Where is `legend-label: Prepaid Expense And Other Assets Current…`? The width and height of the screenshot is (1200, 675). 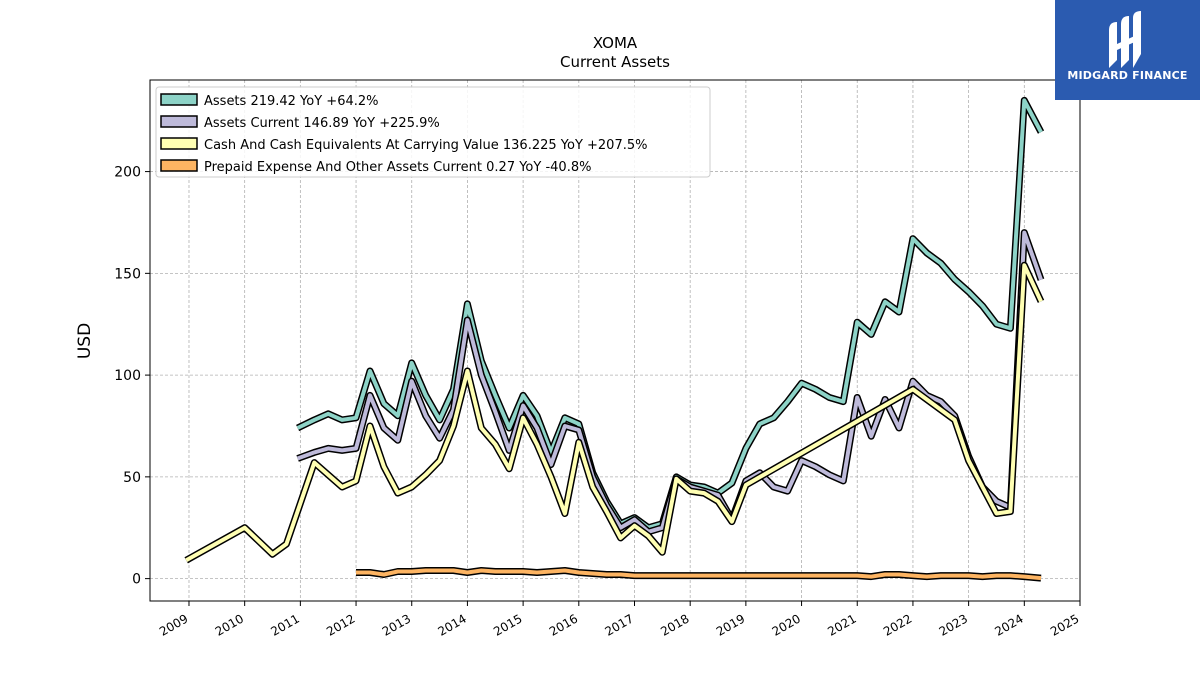
legend-label: Prepaid Expense And Other Assets Current… is located at coordinates (397, 167).